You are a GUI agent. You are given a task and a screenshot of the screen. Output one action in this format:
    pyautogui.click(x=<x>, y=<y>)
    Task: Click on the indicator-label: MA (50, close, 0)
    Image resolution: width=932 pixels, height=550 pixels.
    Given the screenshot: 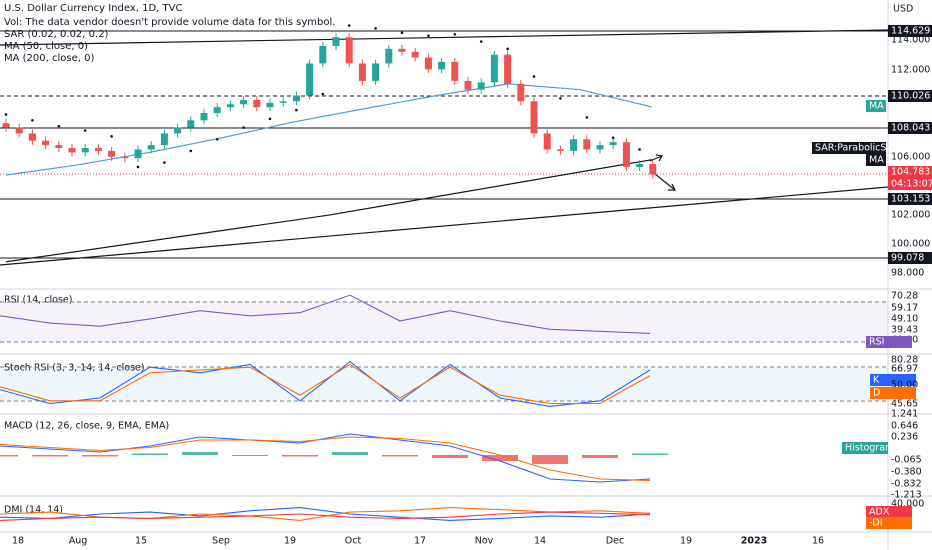 What is the action you would take?
    pyautogui.click(x=46, y=46)
    